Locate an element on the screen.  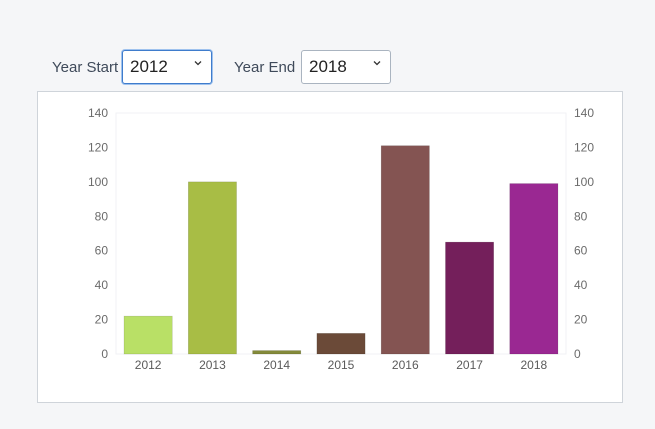
y-tick-label-left: 140 is located at coordinates (98, 113).